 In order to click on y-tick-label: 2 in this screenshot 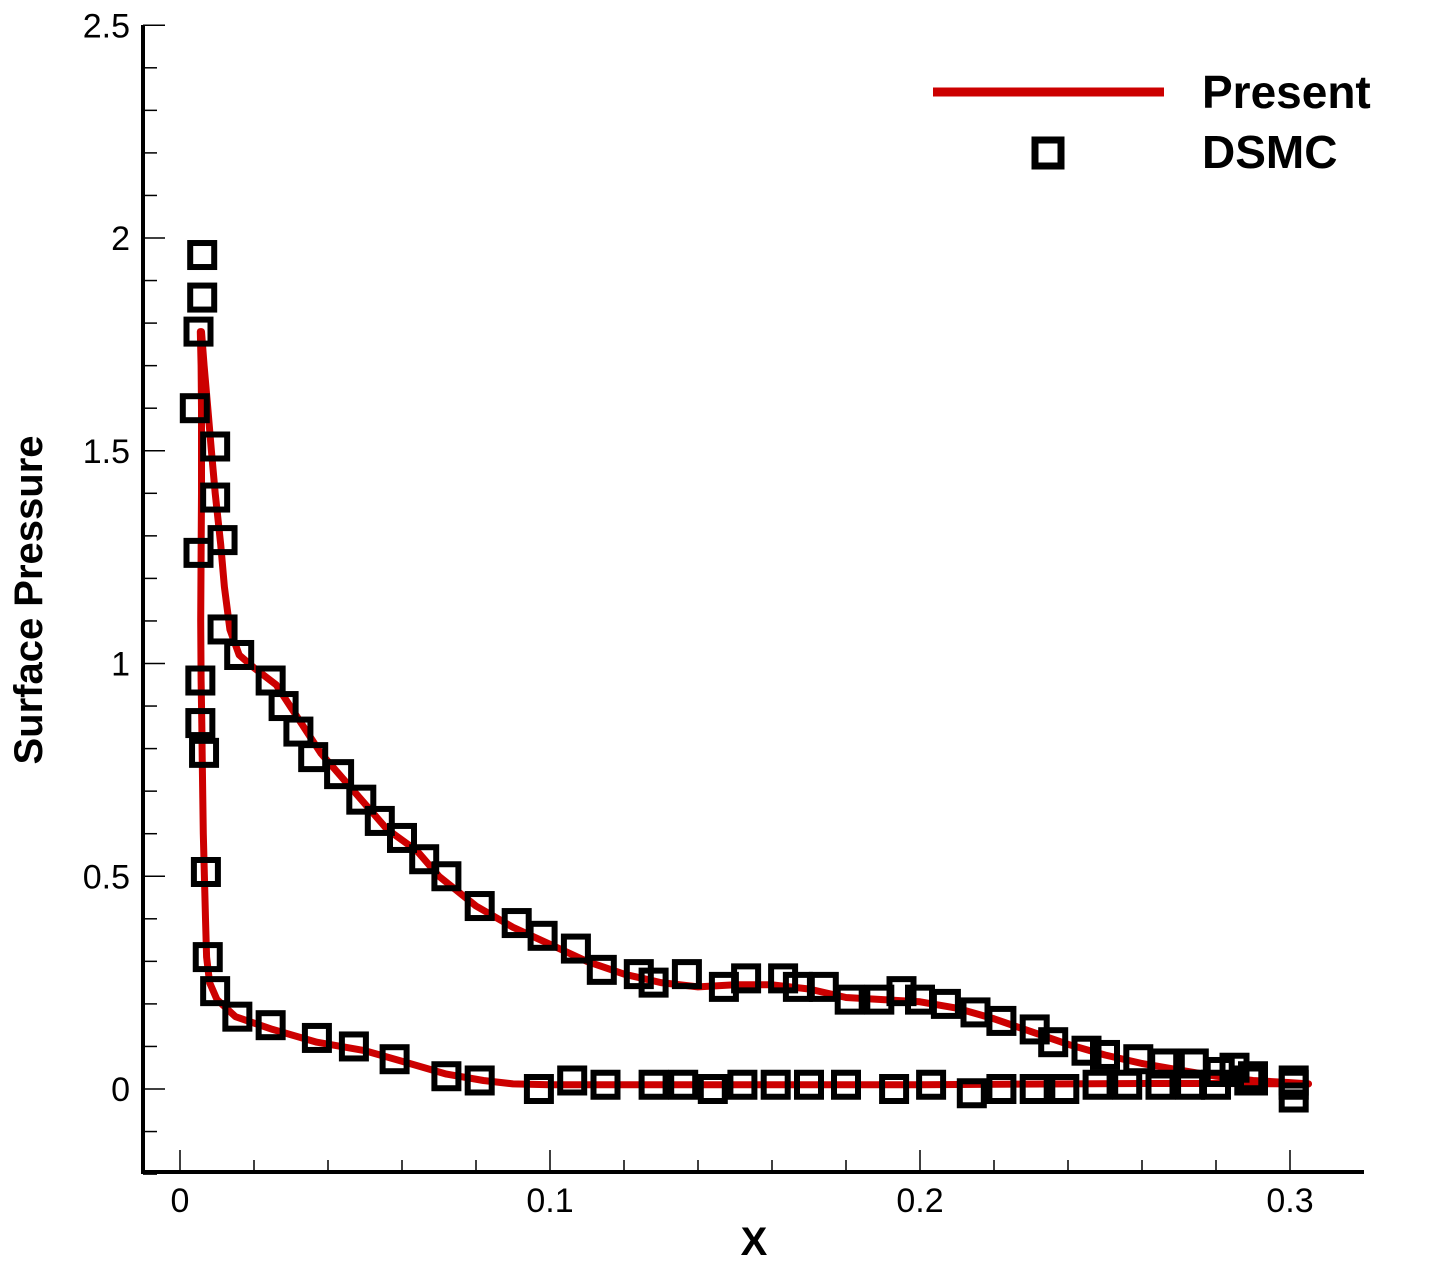, I will do `click(120, 239)`.